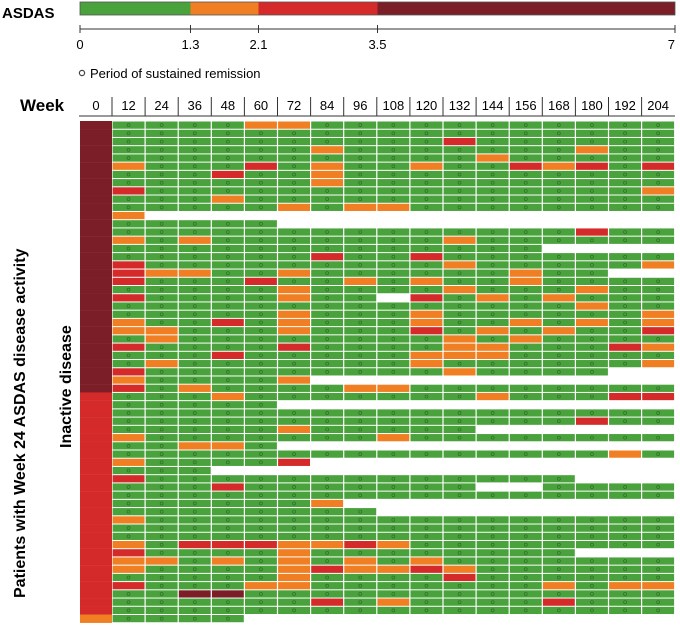 The image size is (680, 631). I want to click on cell-r53-c9, so click(393, 561).